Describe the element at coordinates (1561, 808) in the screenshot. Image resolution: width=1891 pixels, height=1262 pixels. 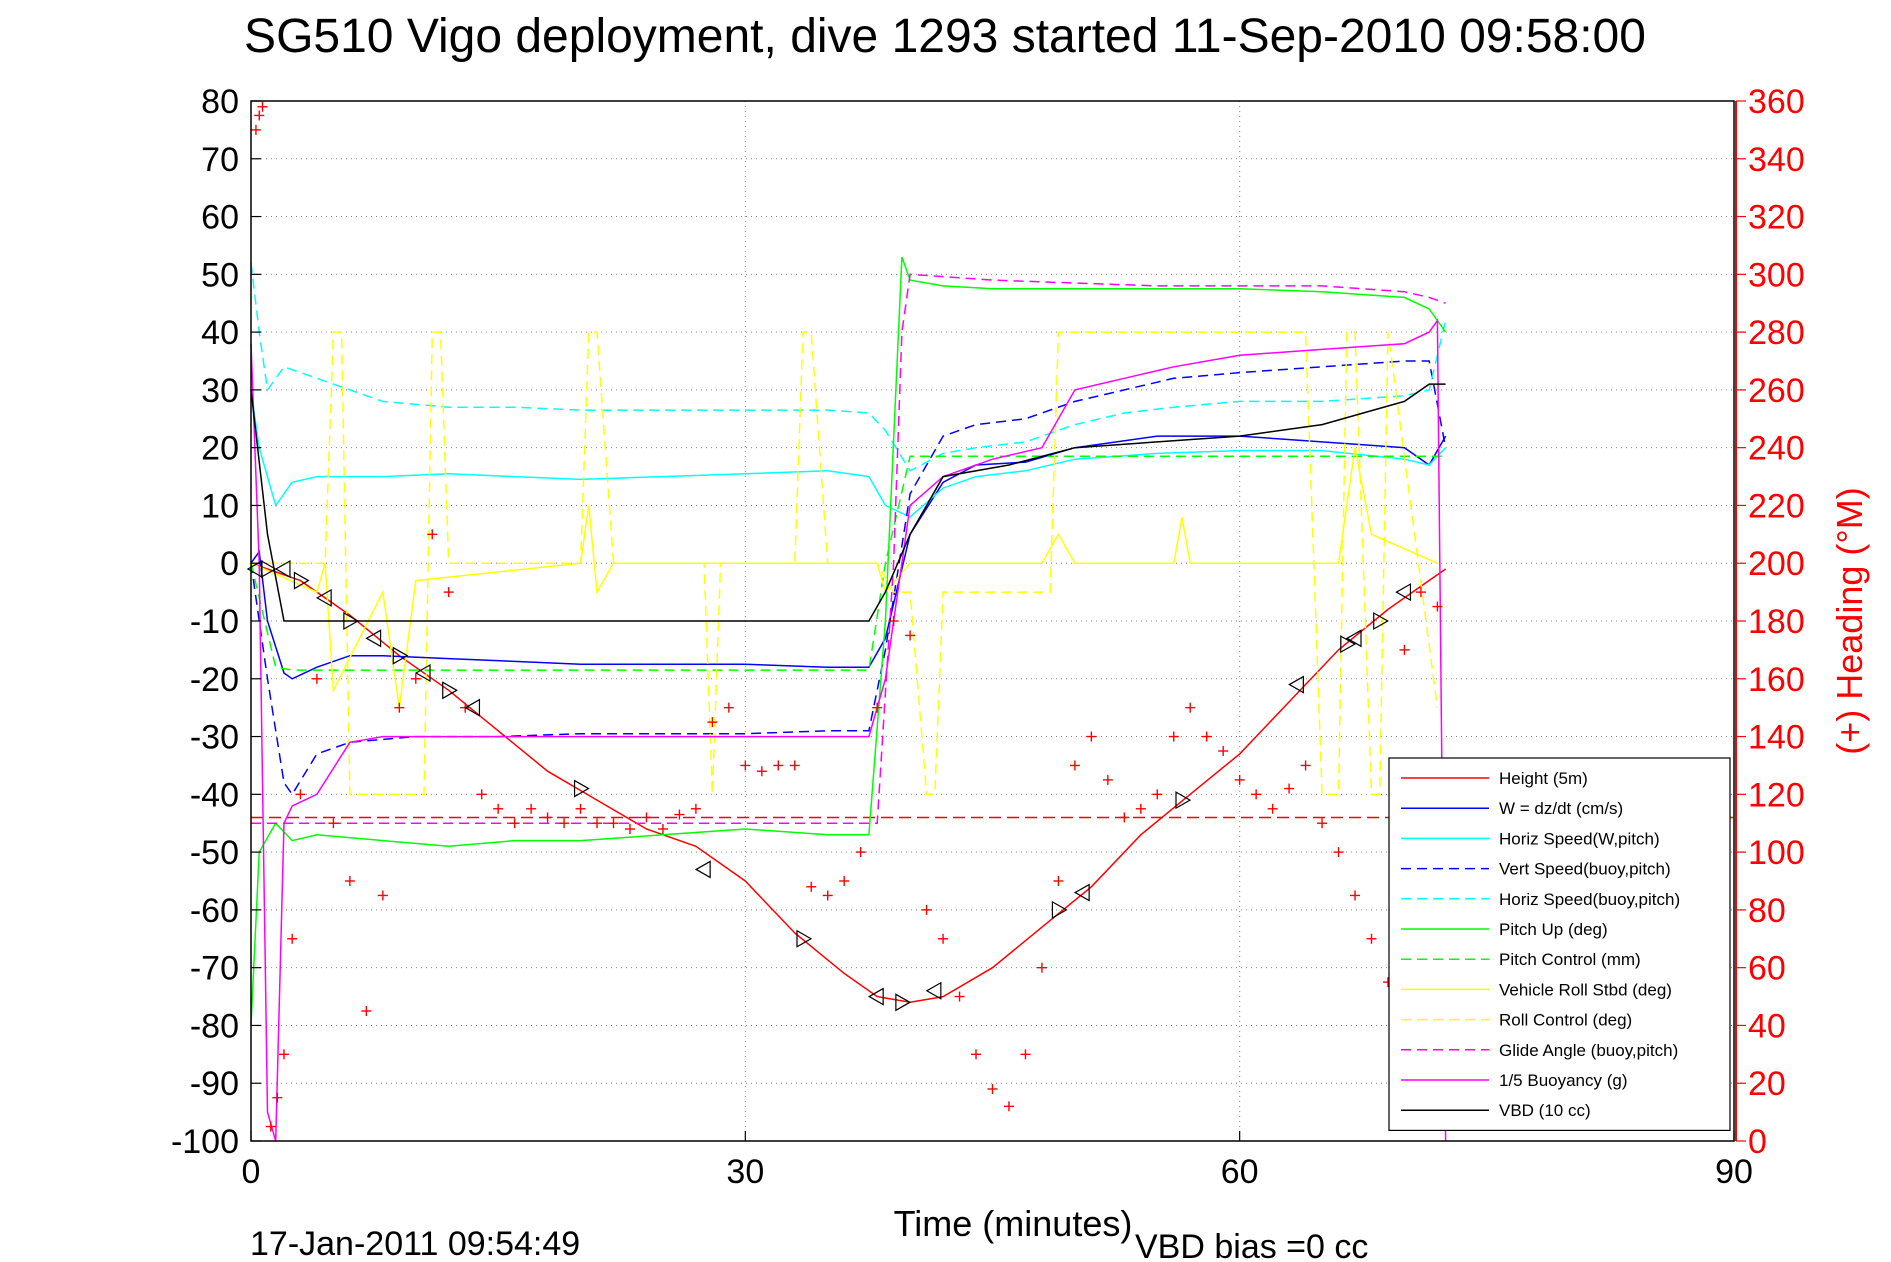
I see `legend-label: W = dz/dt (cm/s)` at that location.